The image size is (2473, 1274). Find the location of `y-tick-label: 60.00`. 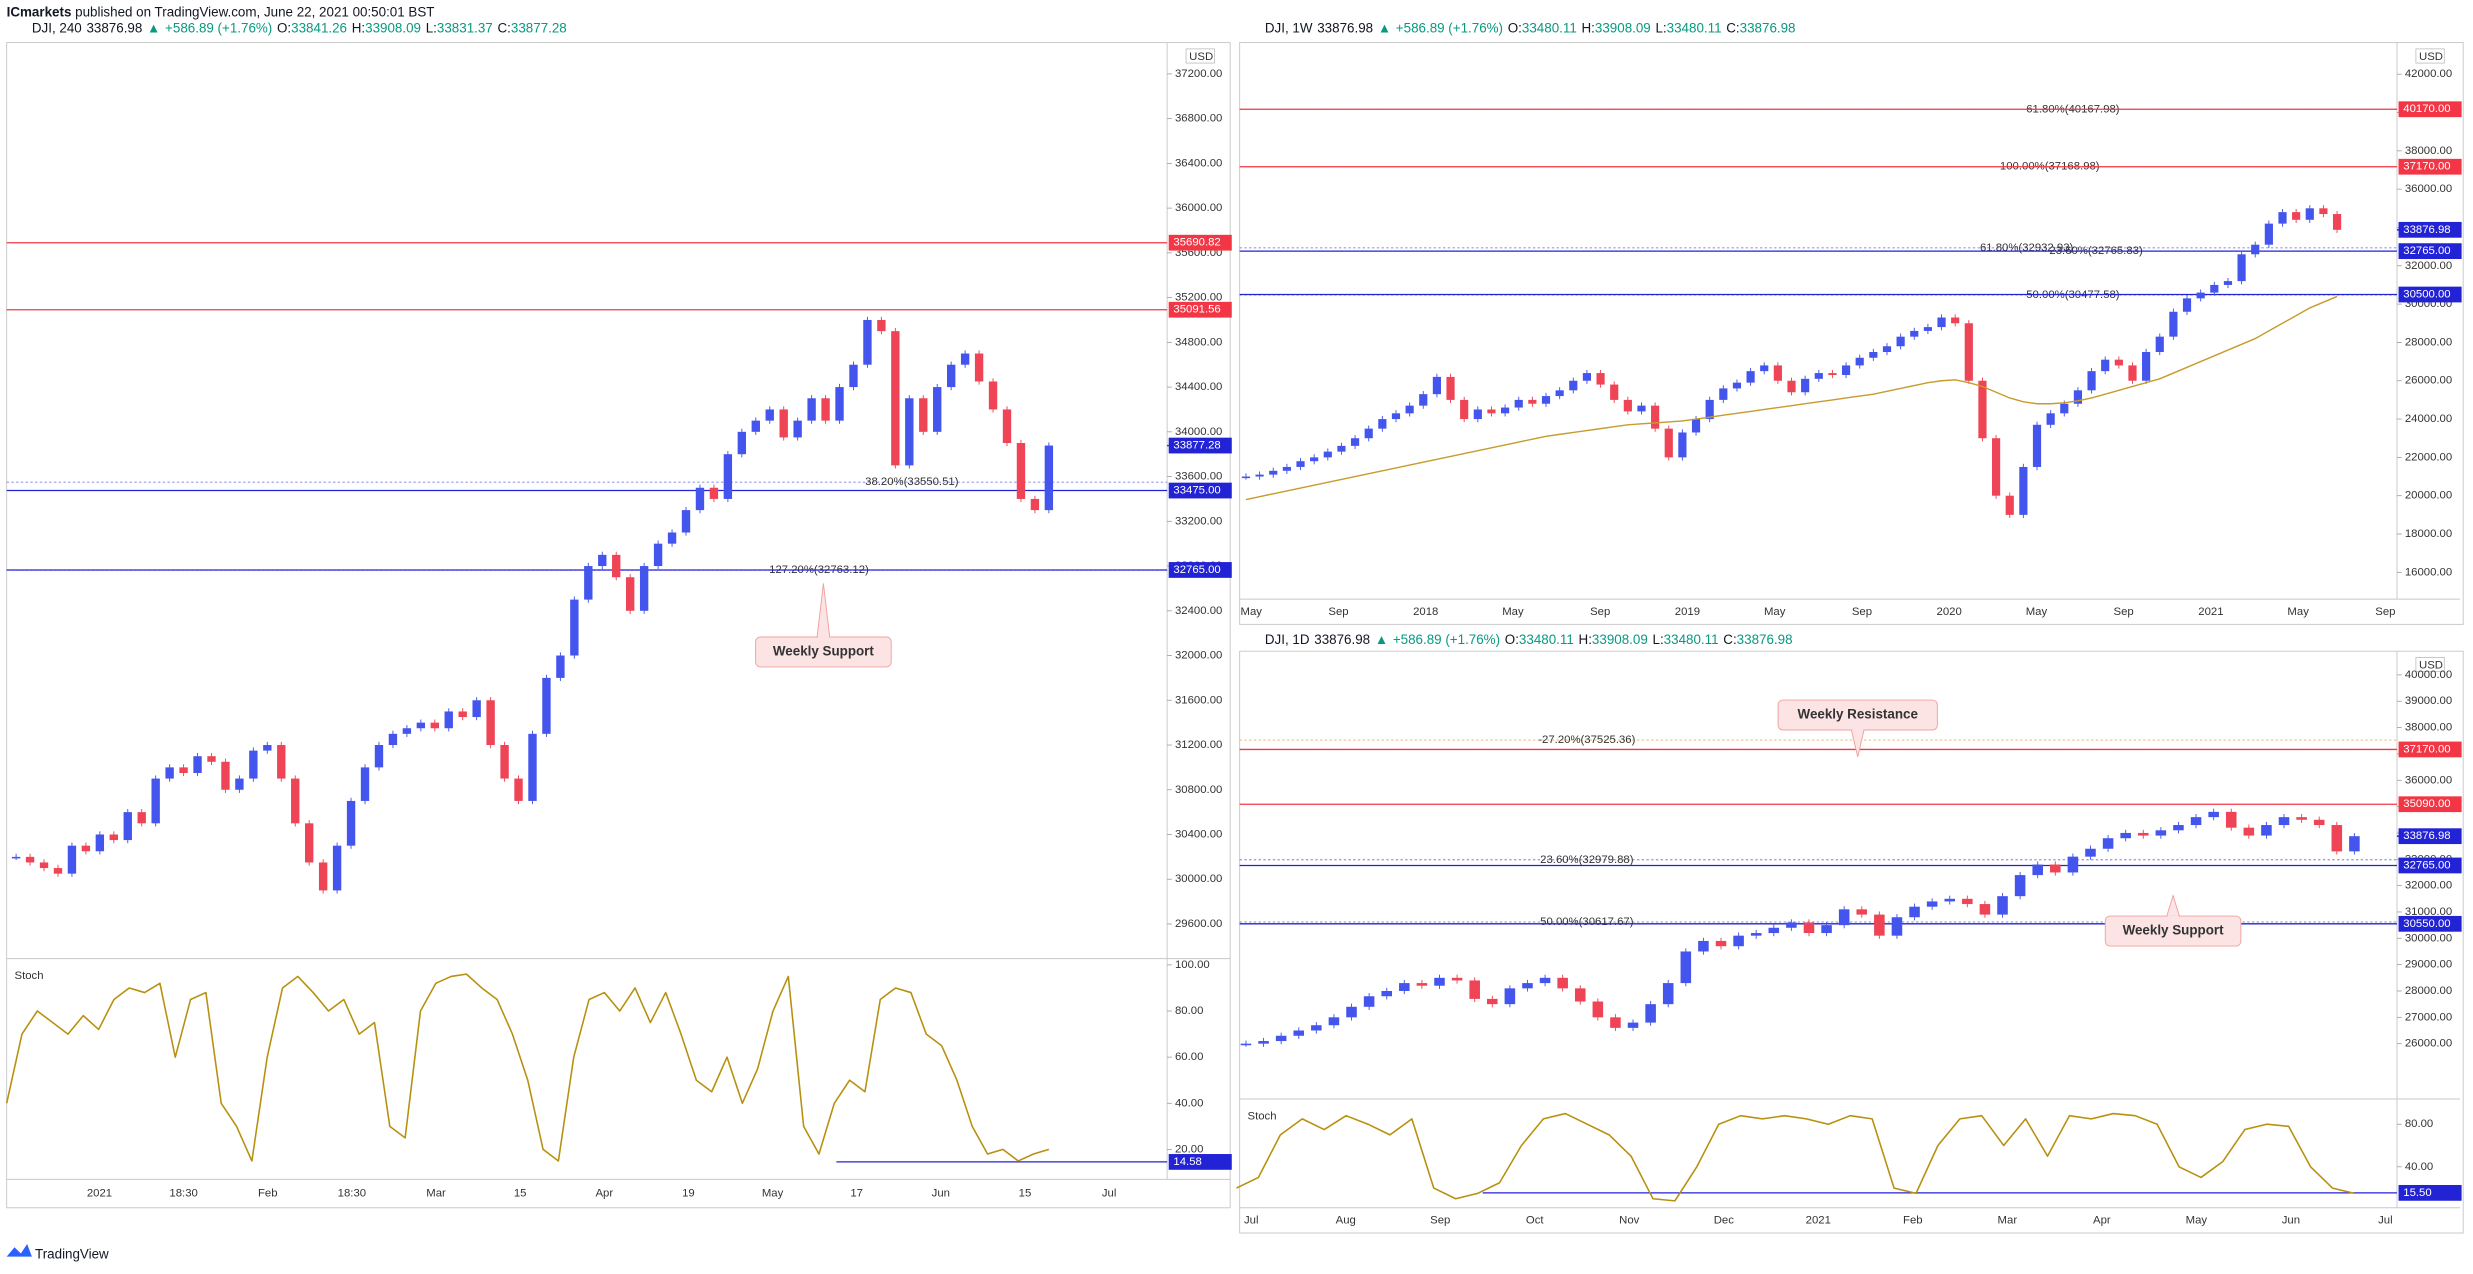

y-tick-label: 60.00 is located at coordinates (1189, 1057).